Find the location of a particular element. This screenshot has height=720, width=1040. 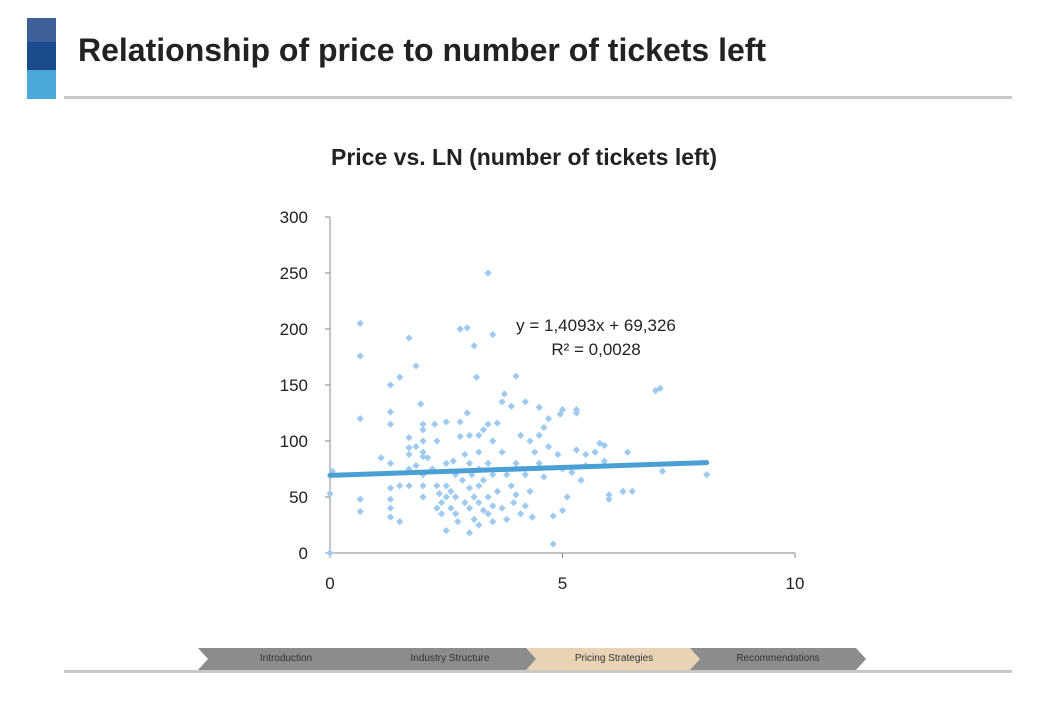

nav-step-industry-structure: Industry Structure is located at coordinates (450, 659).